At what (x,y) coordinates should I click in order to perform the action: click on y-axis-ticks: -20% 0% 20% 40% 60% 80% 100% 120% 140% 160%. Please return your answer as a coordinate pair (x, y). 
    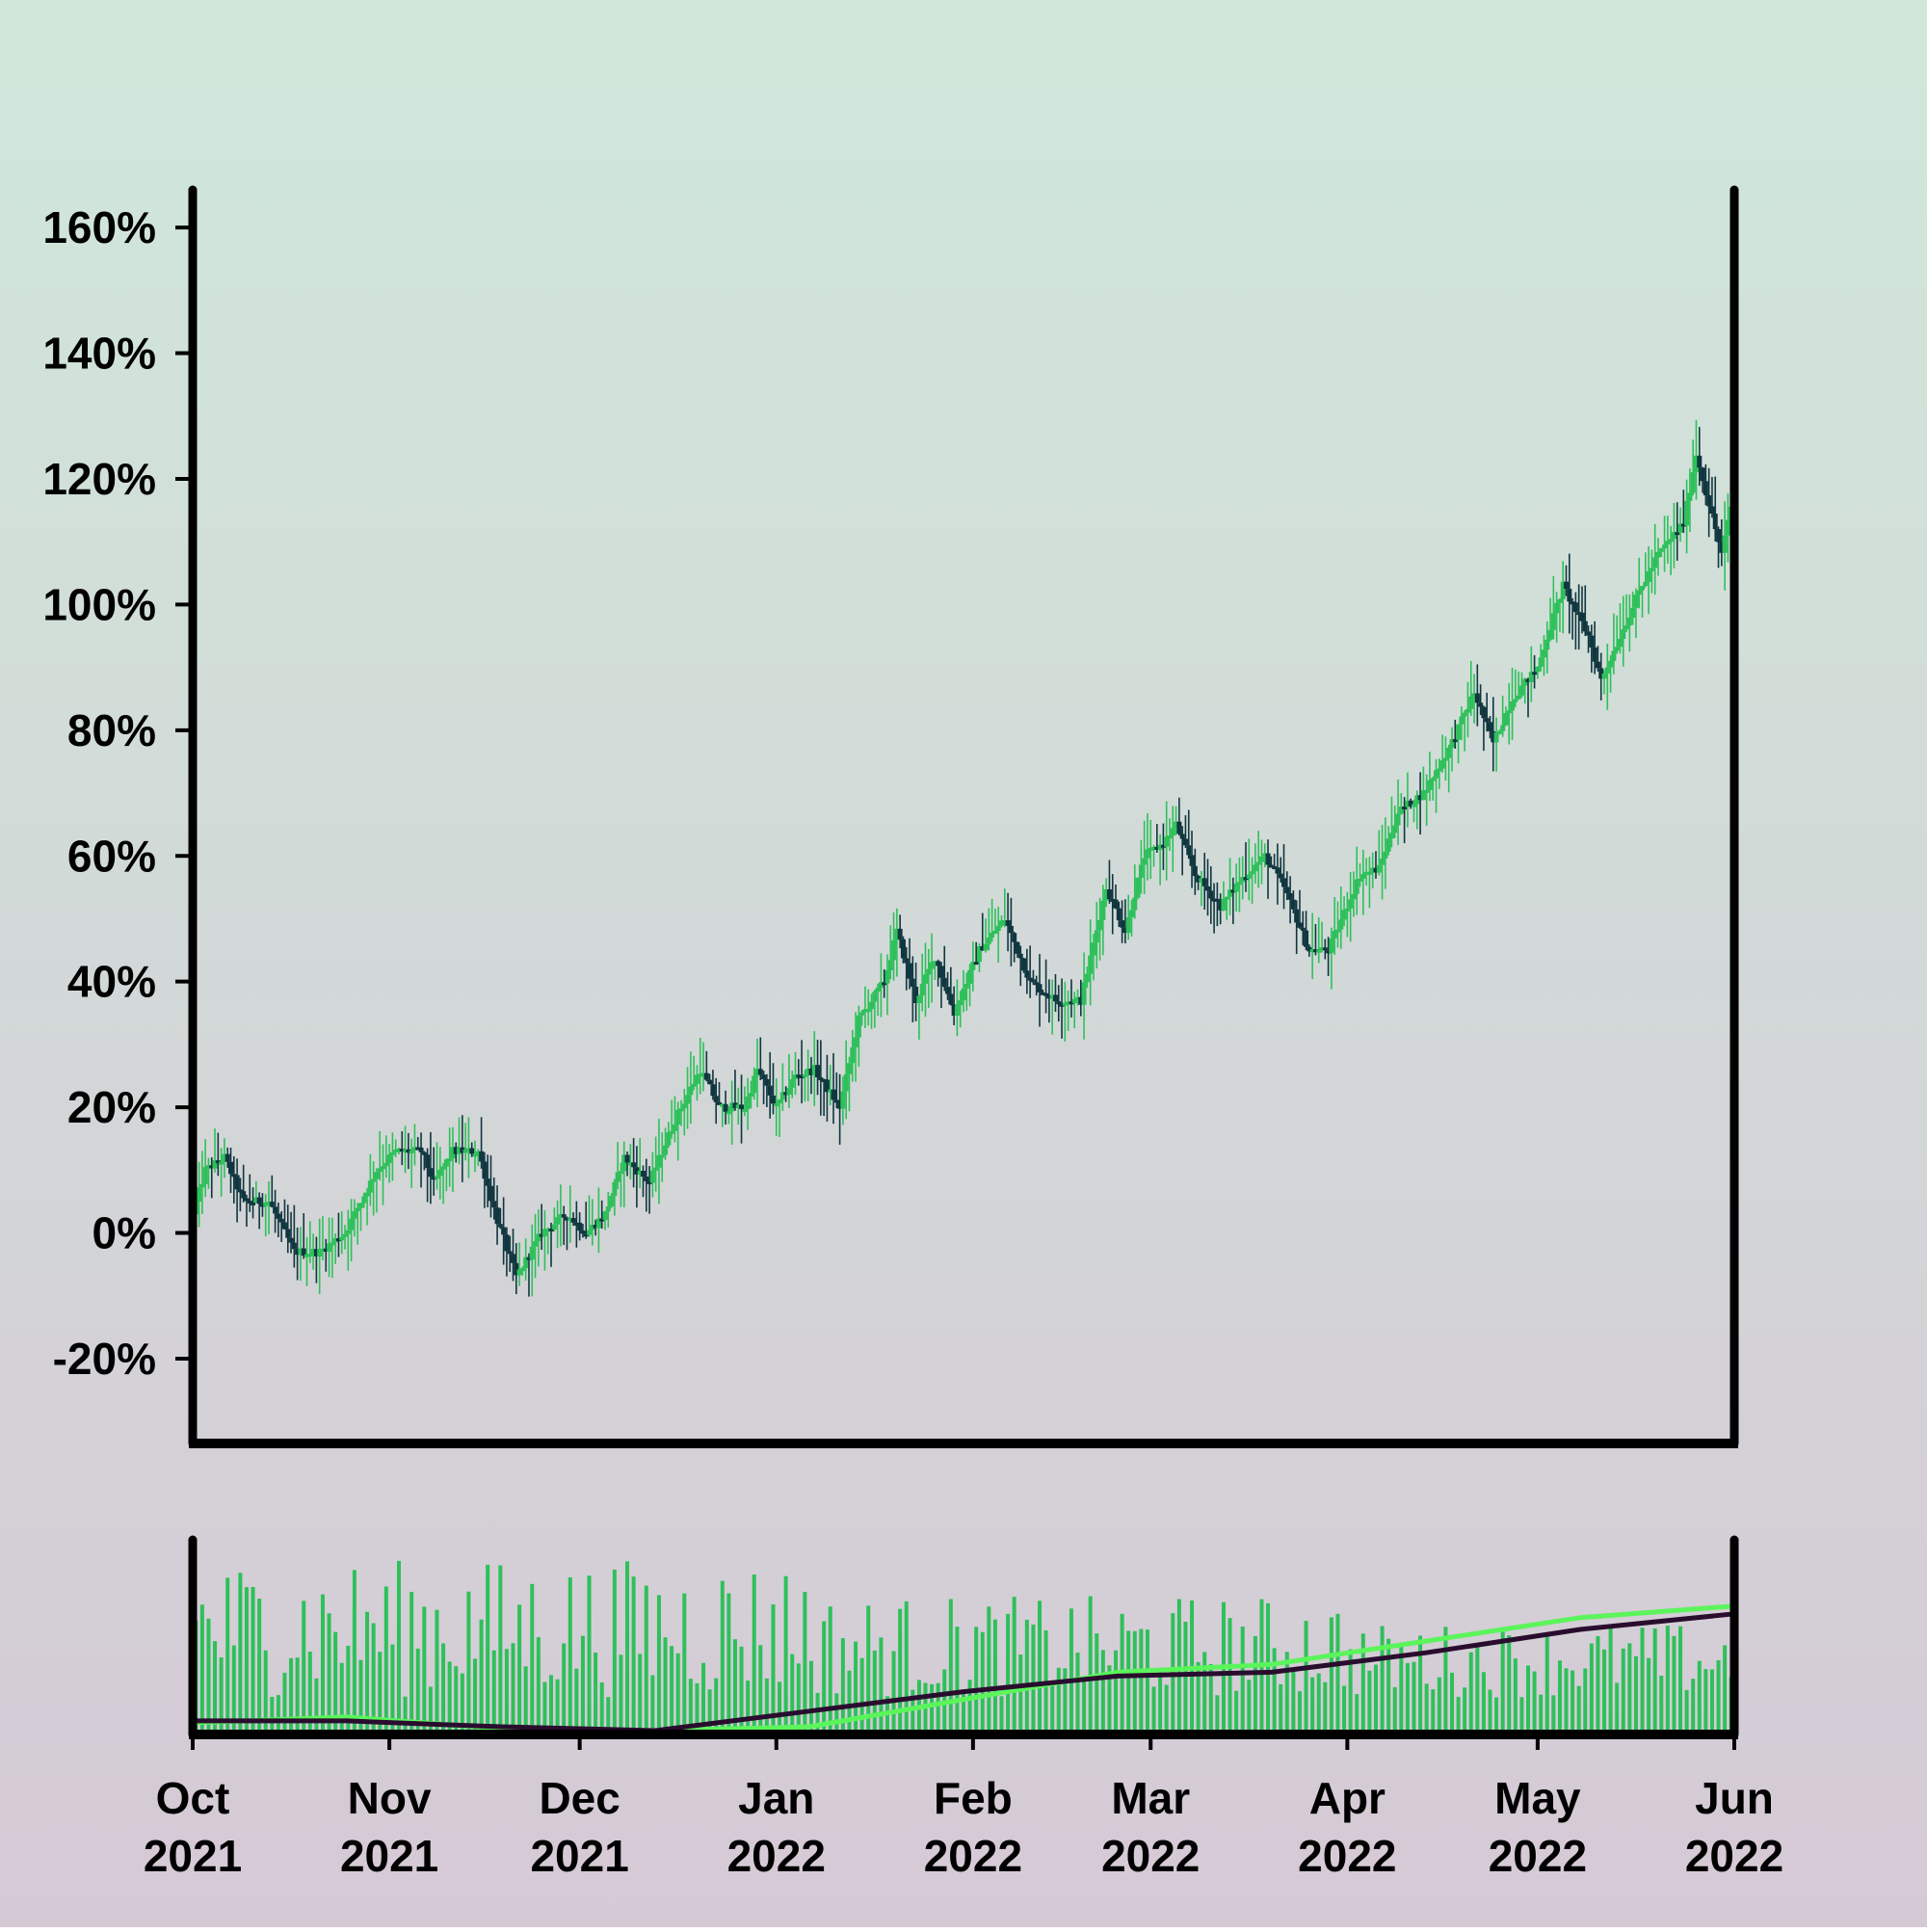
    Looking at the image, I should click on (117, 793).